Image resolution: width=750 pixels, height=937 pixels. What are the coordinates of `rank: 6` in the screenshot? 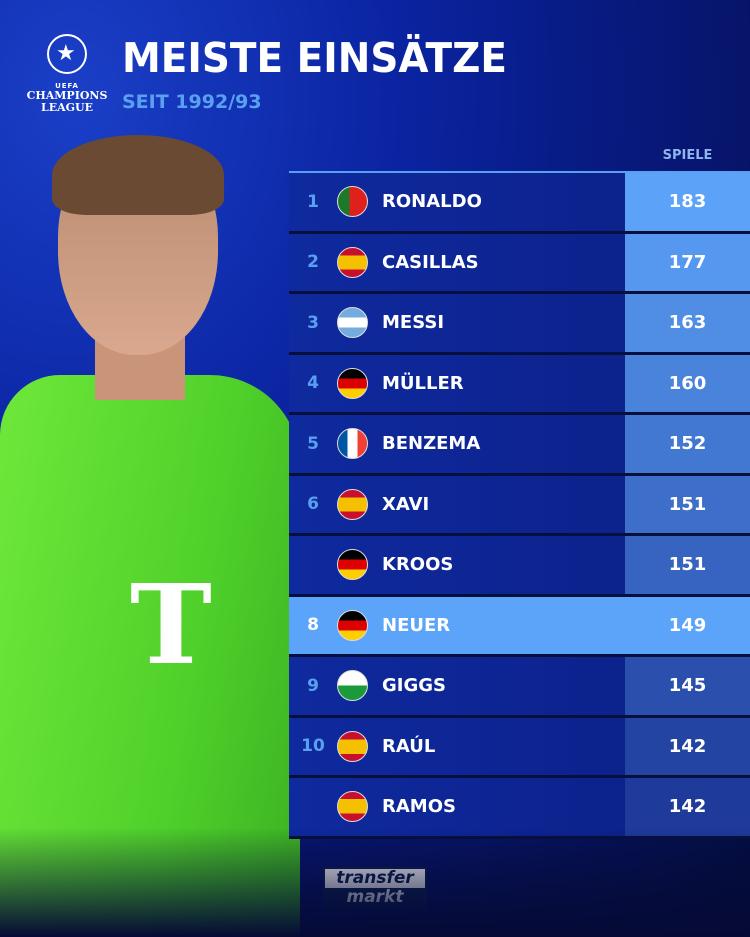 It's located at (313, 504).